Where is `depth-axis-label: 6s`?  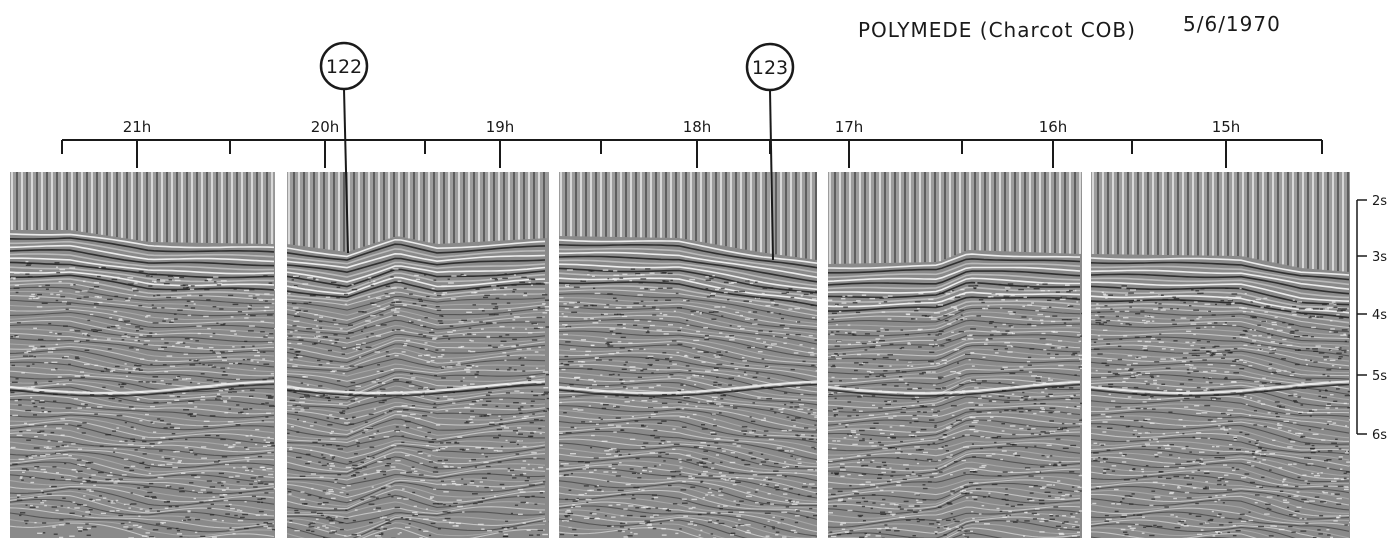
depth-axis-label: 6s is located at coordinates (1379, 435).